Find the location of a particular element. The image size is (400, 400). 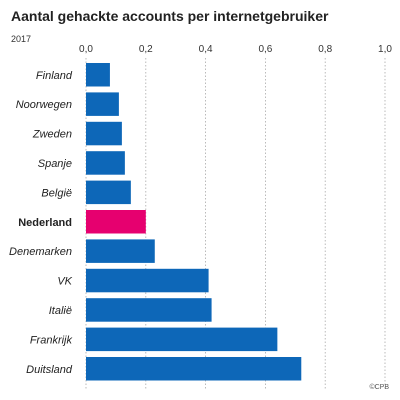

bar-highlight is located at coordinates (116, 222).